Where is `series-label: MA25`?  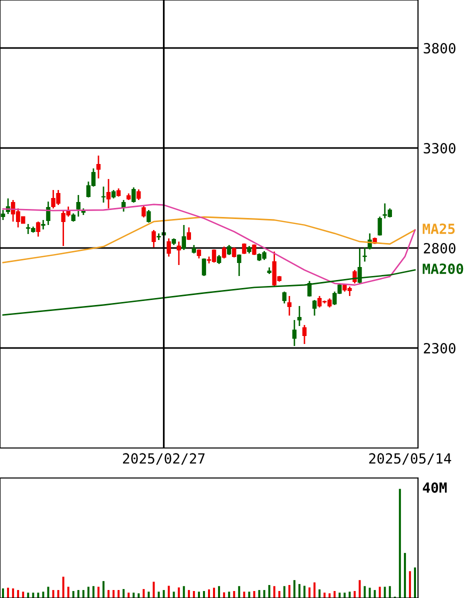
series-label: MA25 is located at coordinates (438, 229).